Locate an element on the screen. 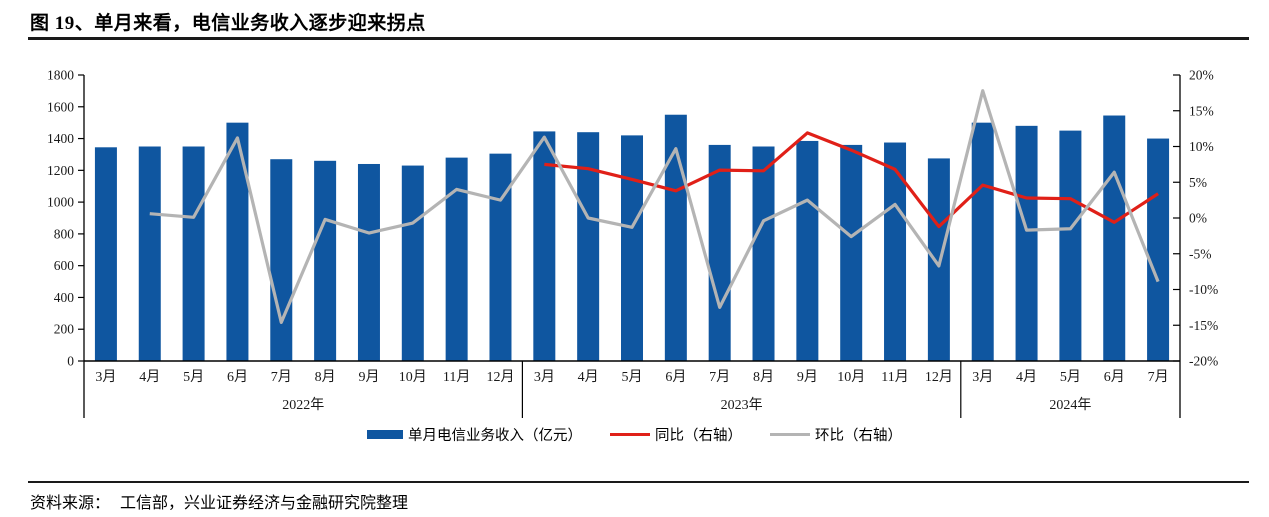 The height and width of the screenshot is (517, 1269). right-axis-tick-label: 10% is located at coordinates (1201, 146).